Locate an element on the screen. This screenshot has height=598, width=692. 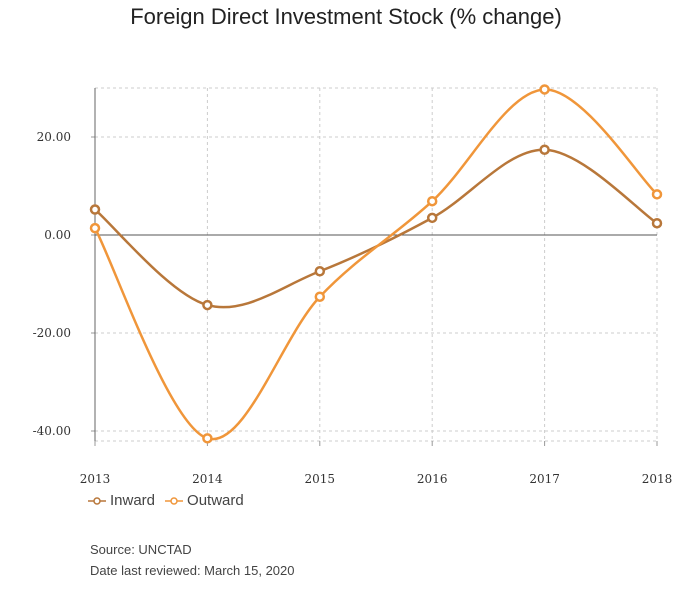
y-tick-label: 20.00 is located at coordinates (54, 137).